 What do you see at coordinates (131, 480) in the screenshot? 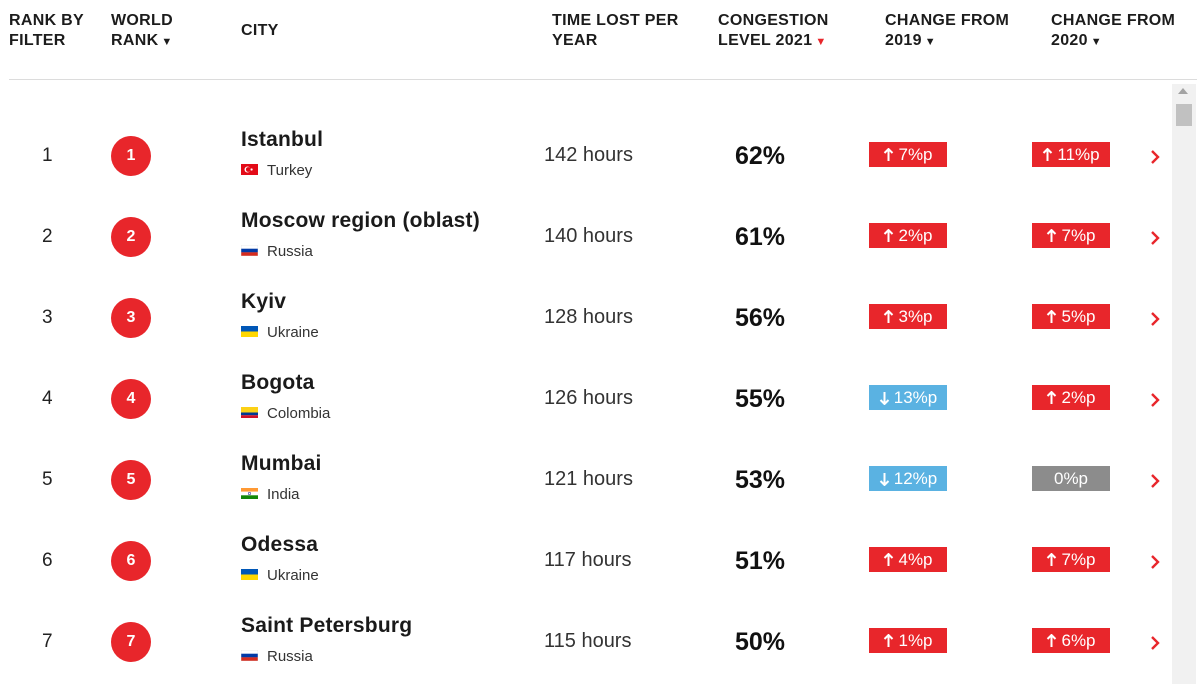
I see `world-rank-badge: 5` at bounding box center [131, 480].